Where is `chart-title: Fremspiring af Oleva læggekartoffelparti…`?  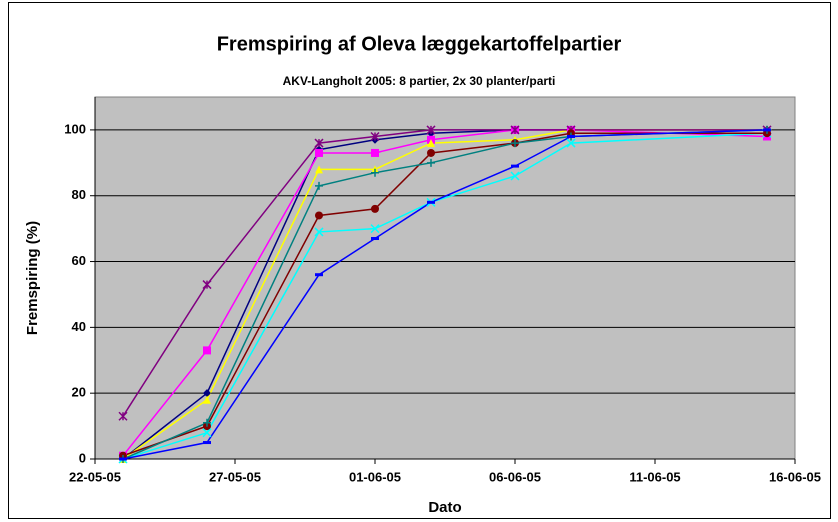 chart-title: Fremspiring af Oleva læggekartoffelparti… is located at coordinates (419, 44).